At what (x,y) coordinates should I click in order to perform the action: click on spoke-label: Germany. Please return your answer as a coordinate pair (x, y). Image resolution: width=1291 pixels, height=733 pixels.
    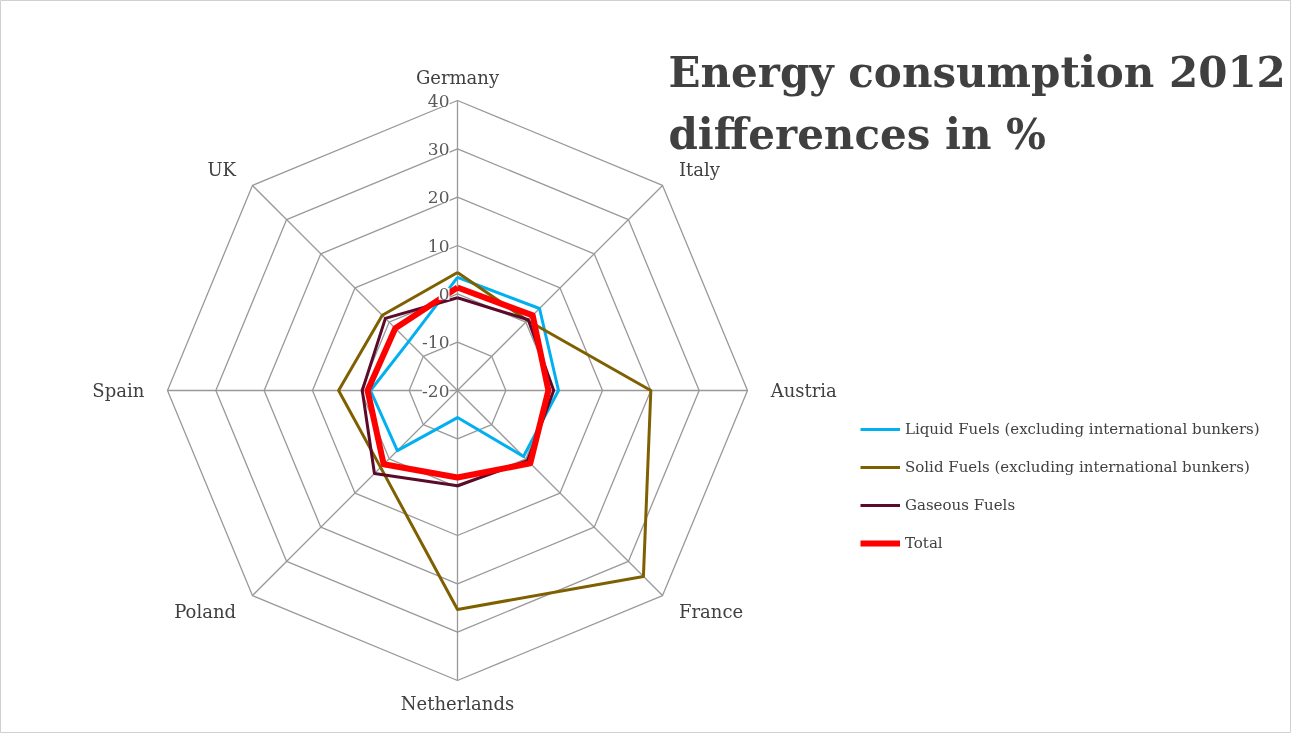
    Looking at the image, I should click on (457, 77).